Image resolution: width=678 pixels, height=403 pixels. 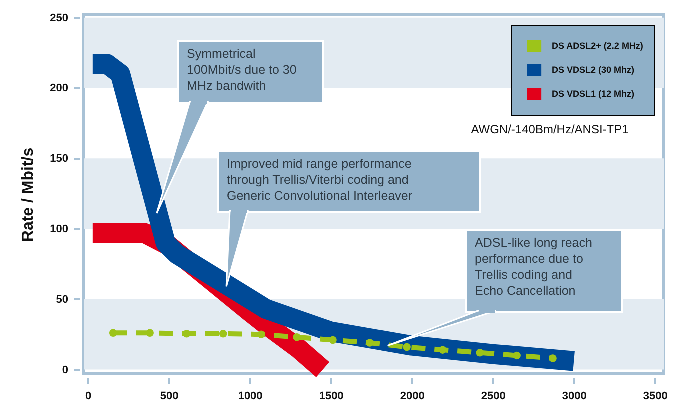 I want to click on annotation: Symmetrical 100Mbit/s due to 30 MHz bandwith, so click(x=242, y=70).